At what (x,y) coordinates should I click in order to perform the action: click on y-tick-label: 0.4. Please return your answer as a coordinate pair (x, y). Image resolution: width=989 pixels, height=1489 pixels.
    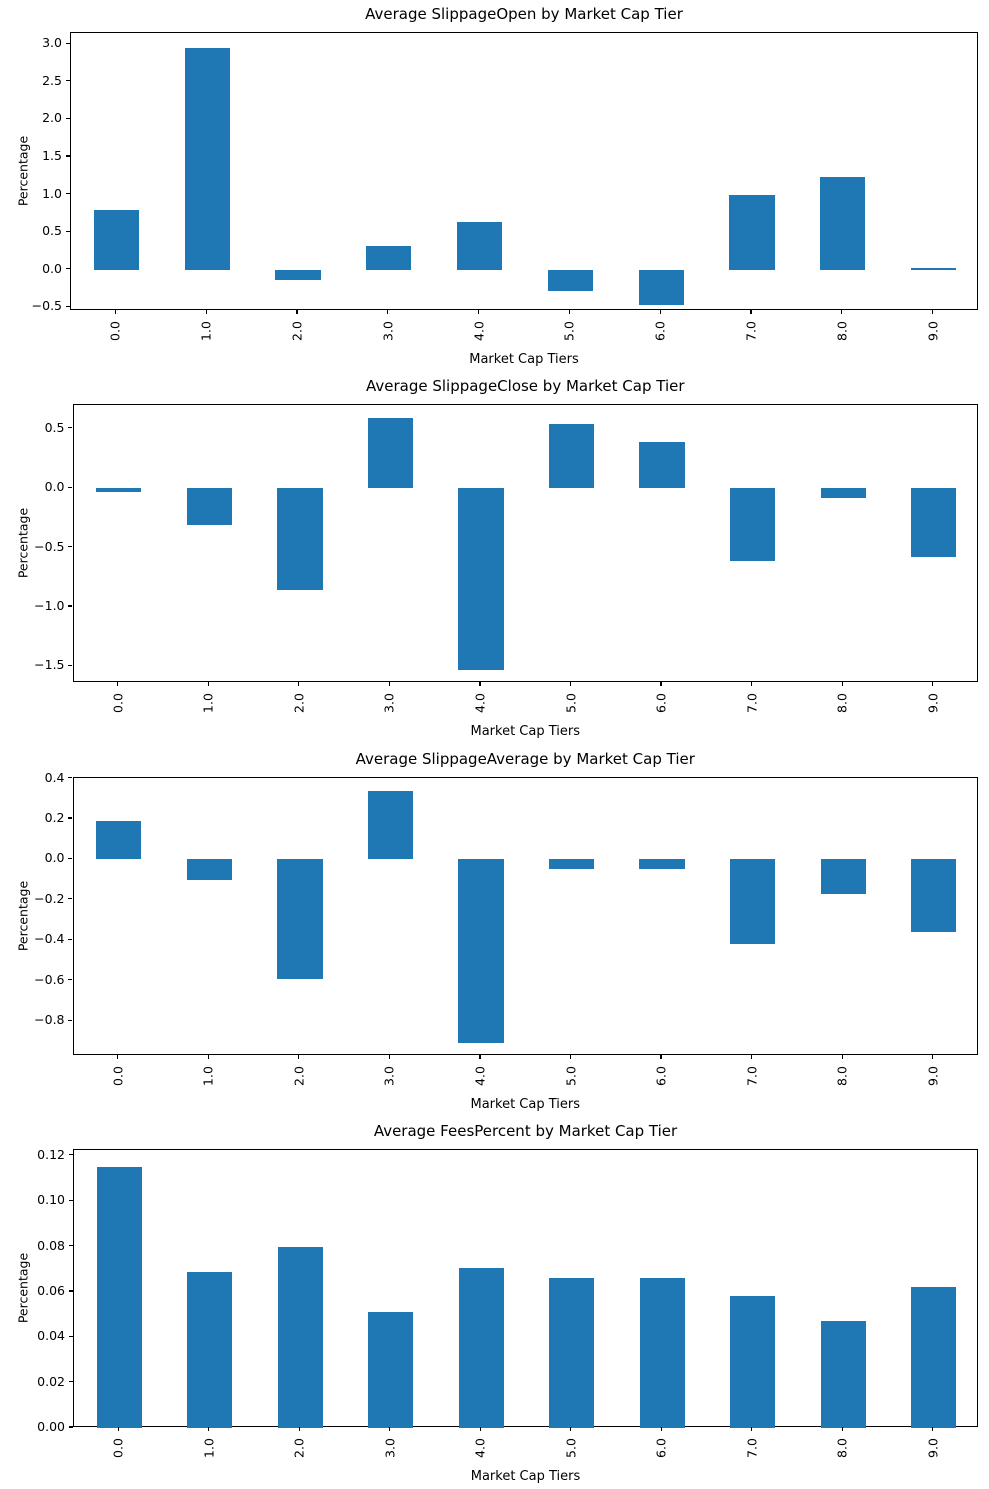
    Looking at the image, I should click on (54, 777).